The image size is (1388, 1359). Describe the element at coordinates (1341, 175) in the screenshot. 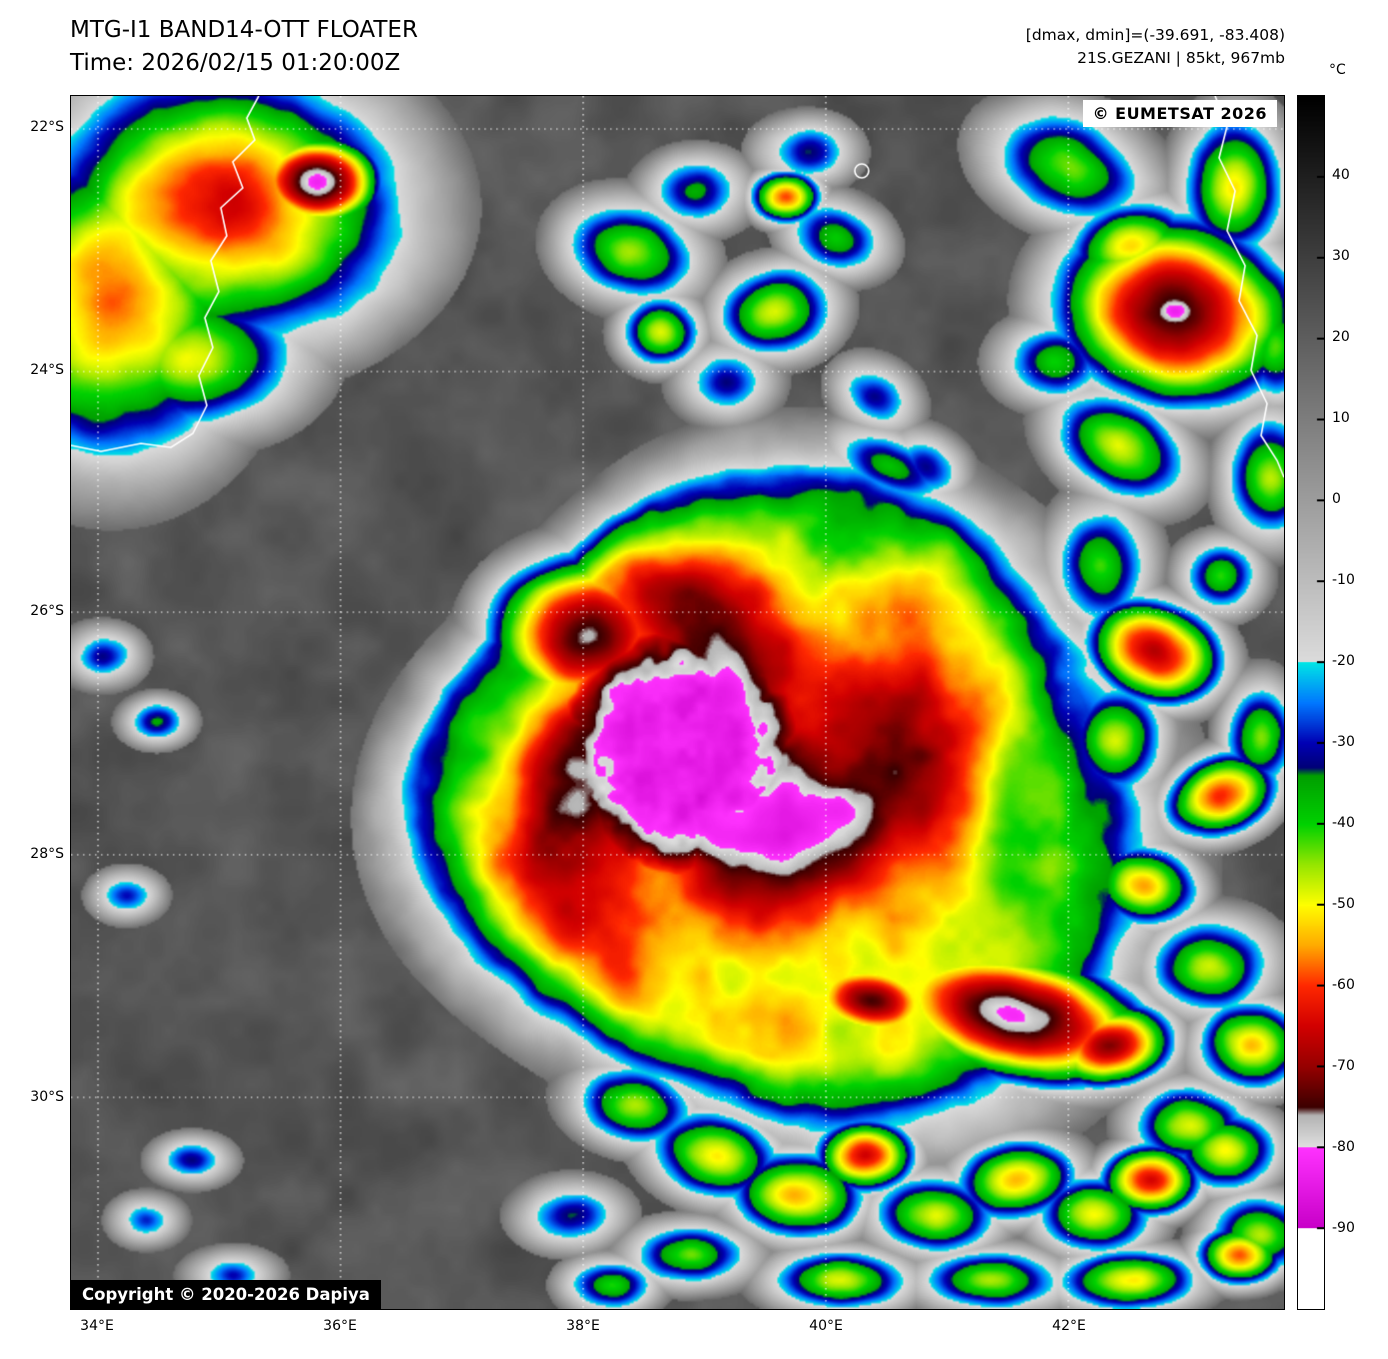

I see `colorbar-tick-label: 40` at that location.